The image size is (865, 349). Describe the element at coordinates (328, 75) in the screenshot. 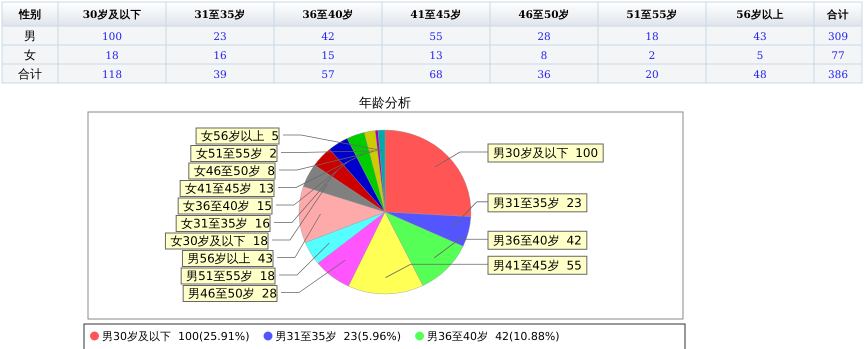

I see `data-label: 57` at that location.